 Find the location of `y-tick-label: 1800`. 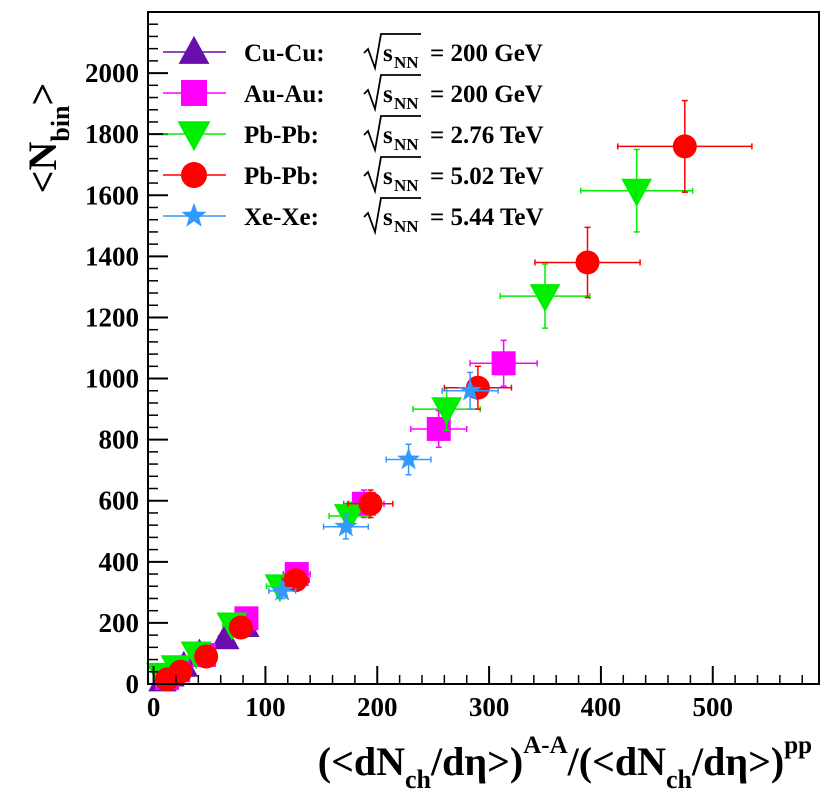

y-tick-label: 1800 is located at coordinates (112, 134).